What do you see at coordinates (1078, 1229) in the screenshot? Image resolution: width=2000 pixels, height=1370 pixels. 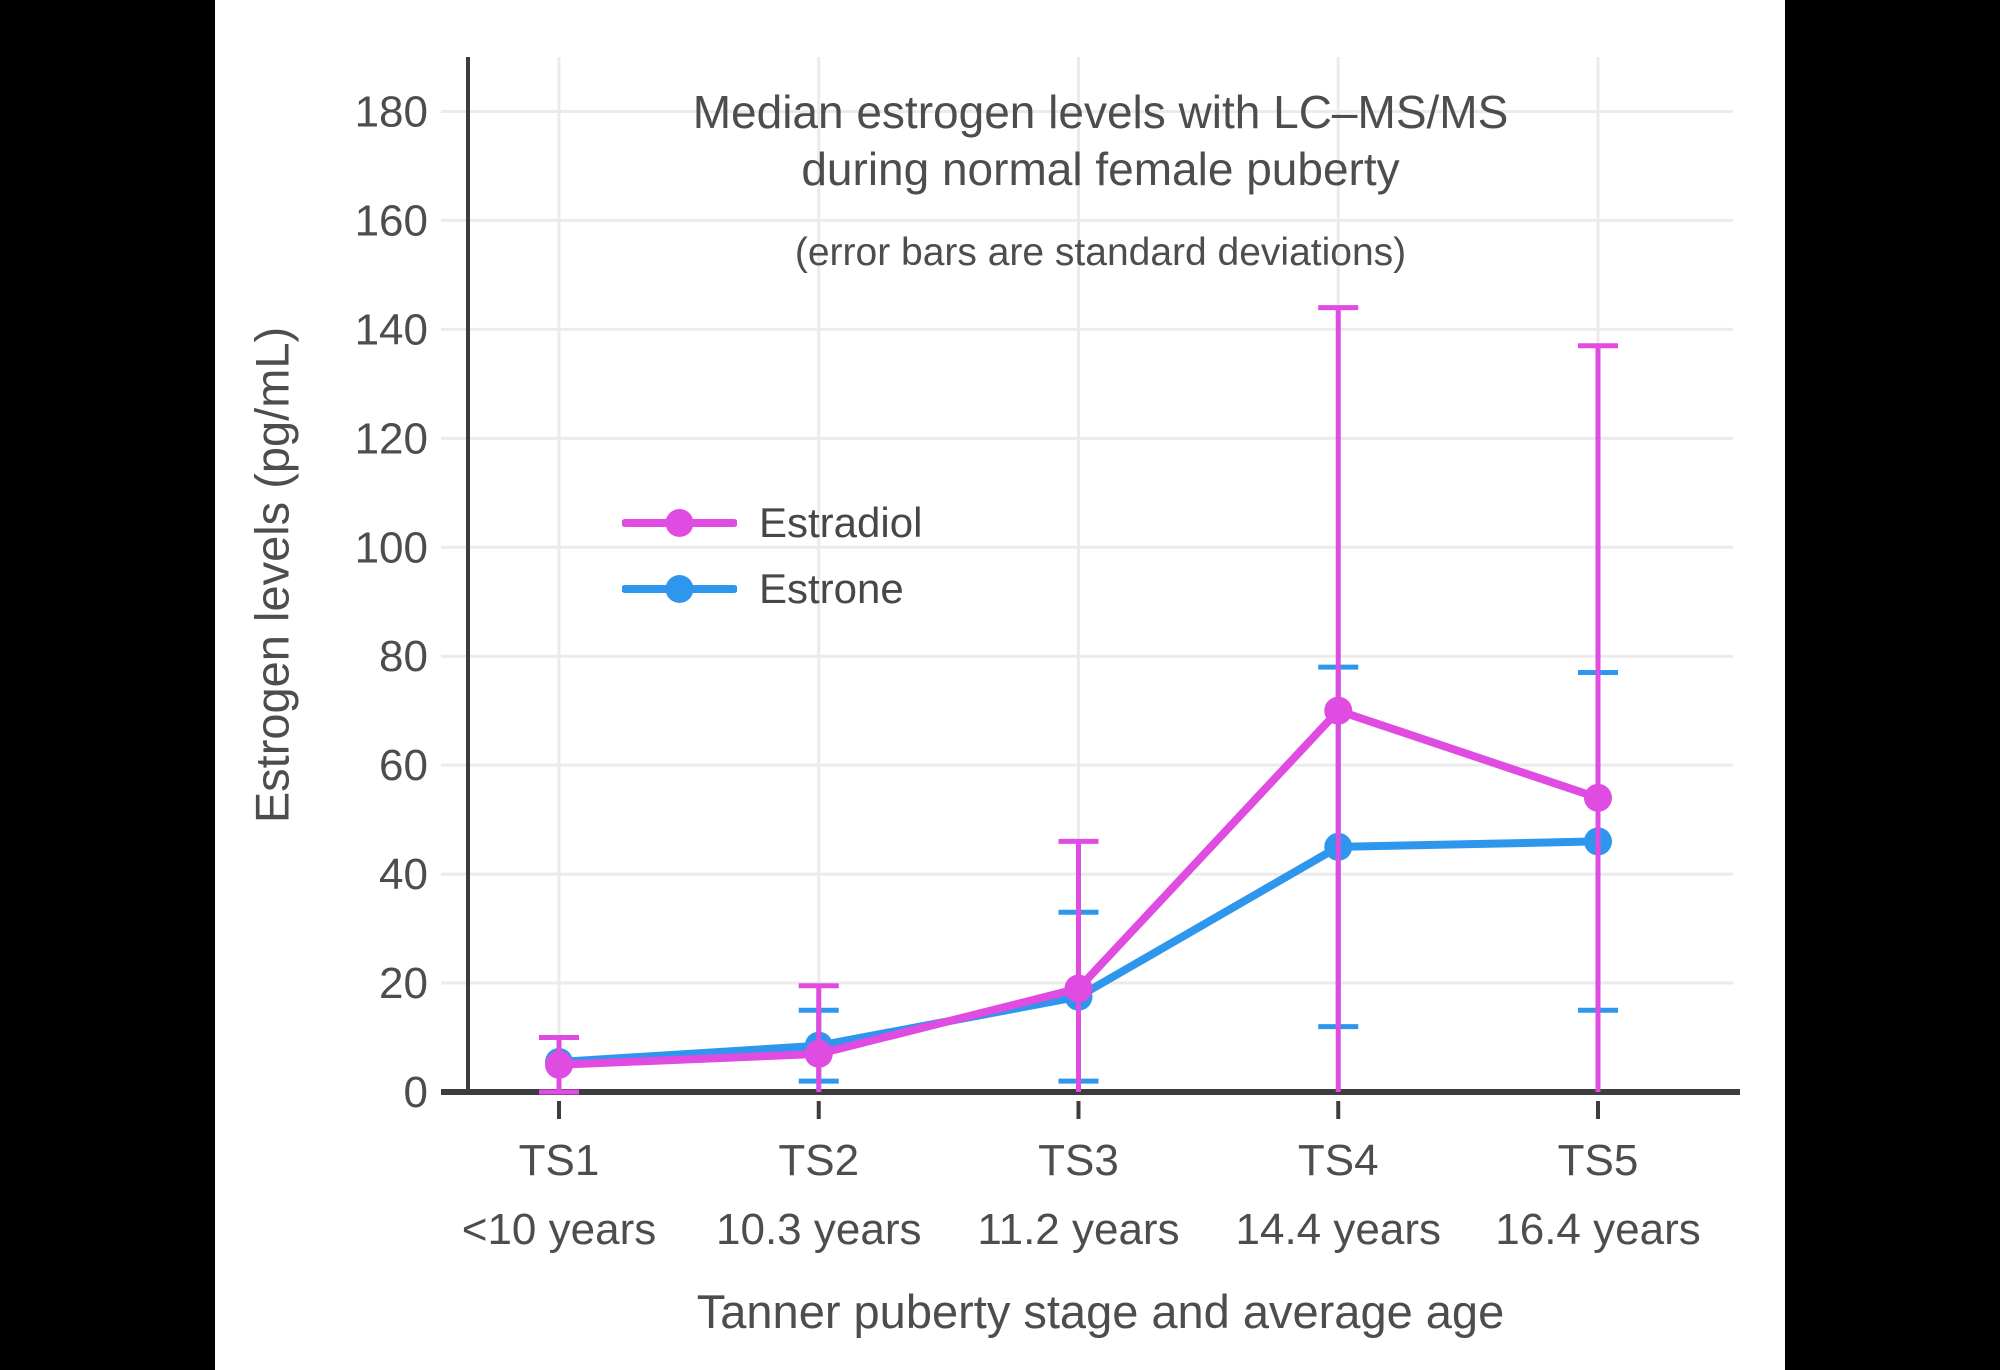 I see `x-tick-sublabel: 11.2 years` at bounding box center [1078, 1229].